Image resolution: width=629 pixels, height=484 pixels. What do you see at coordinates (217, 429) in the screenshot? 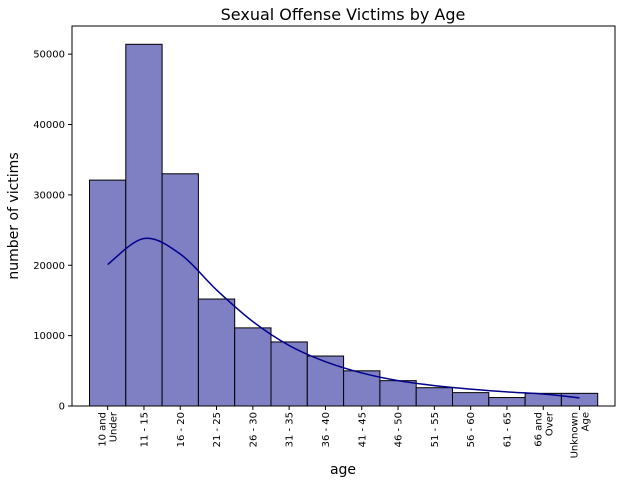
I see `x-tick-label: 21 - 25` at bounding box center [217, 429].